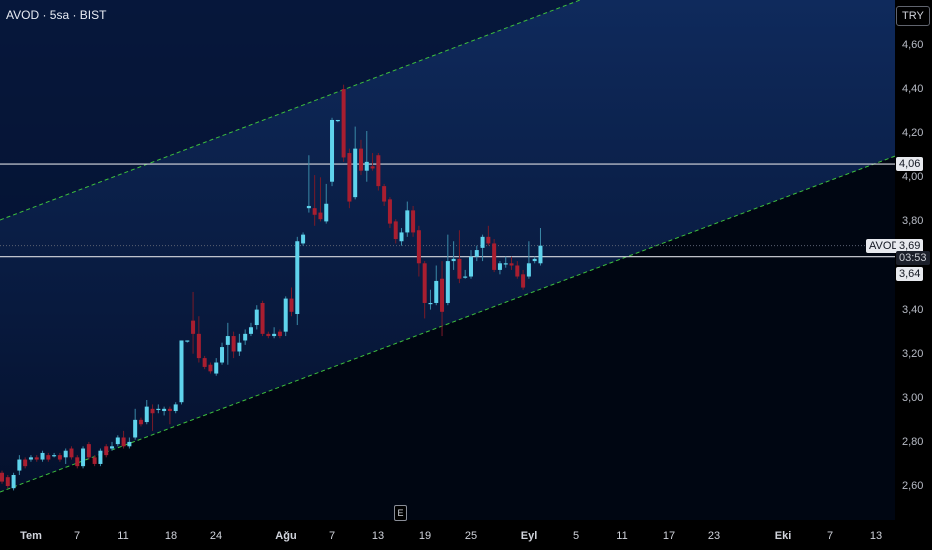 The height and width of the screenshot is (550, 932). What do you see at coordinates (913, 441) in the screenshot?
I see `price-tick: 2,80` at bounding box center [913, 441].